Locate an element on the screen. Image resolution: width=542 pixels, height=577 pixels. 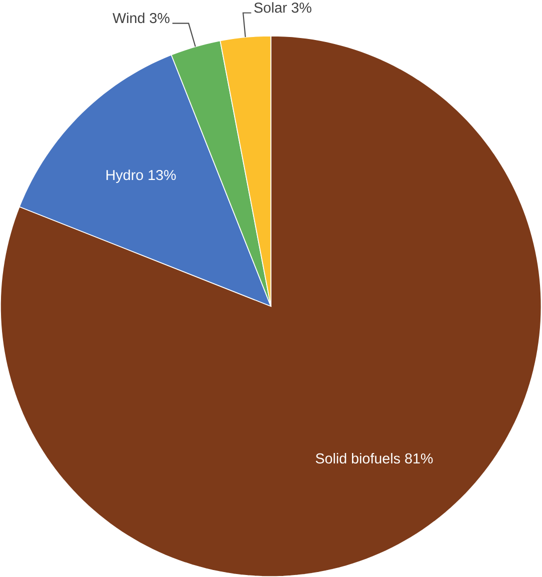
slice-label: Solar is located at coordinates (271, 7).